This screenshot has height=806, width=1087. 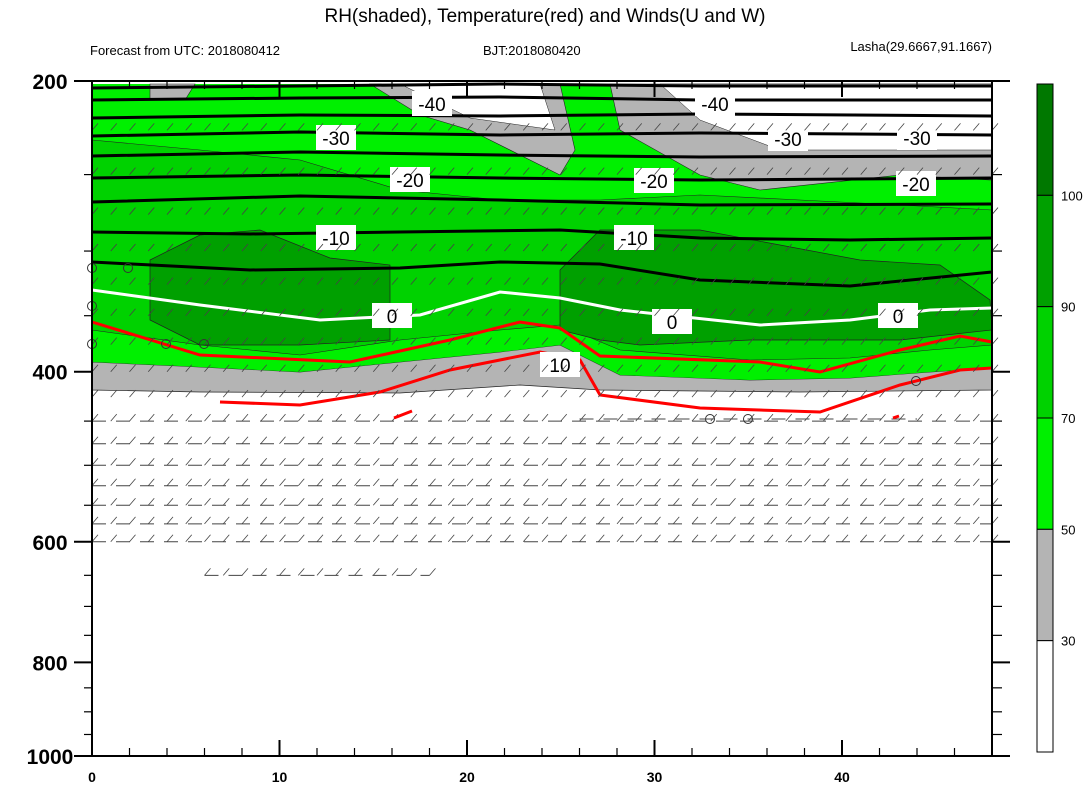 What do you see at coordinates (432, 103) in the screenshot?
I see `contour-label-0: -40` at bounding box center [432, 103].